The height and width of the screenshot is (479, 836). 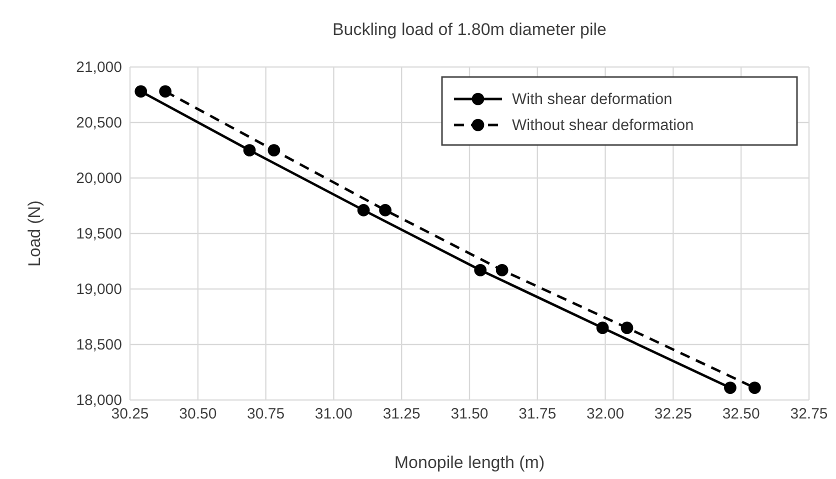 I want to click on x-tick-label: 30.75, so click(x=266, y=414).